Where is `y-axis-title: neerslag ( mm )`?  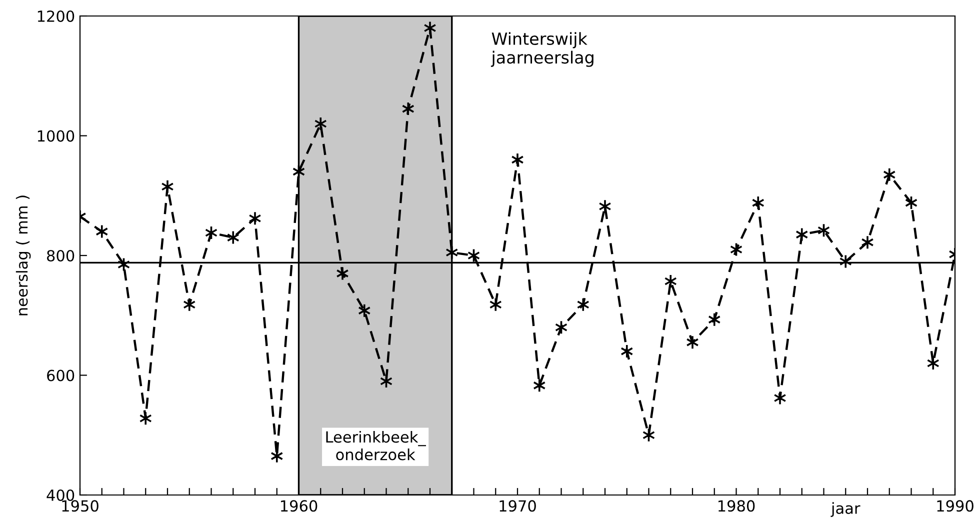 y-axis-title: neerslag ( mm ) is located at coordinates (23, 256).